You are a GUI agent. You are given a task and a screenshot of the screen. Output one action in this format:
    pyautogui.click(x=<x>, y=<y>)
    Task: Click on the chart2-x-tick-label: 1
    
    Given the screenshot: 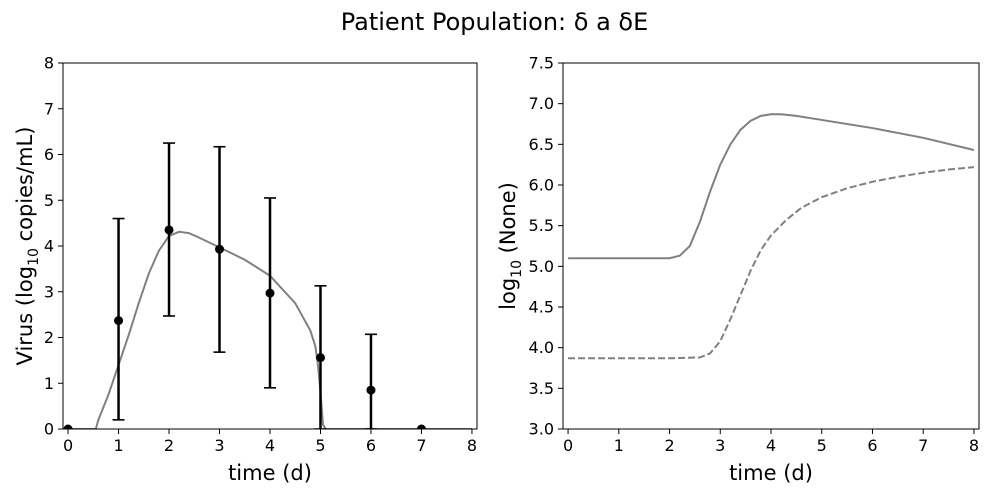 What is the action you would take?
    pyautogui.click(x=619, y=445)
    